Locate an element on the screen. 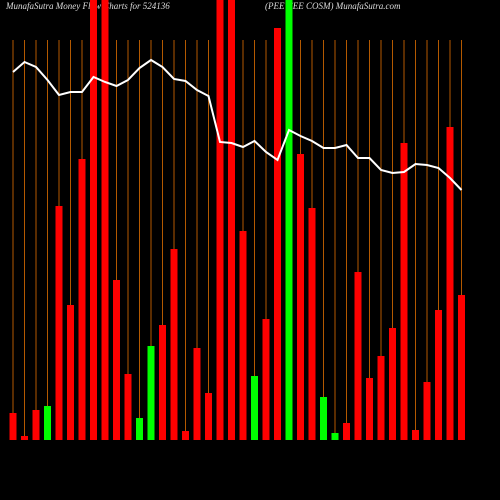  chart-subtitle: (PEE CEE COSM) MunafaSutra.com is located at coordinates (333, 6).